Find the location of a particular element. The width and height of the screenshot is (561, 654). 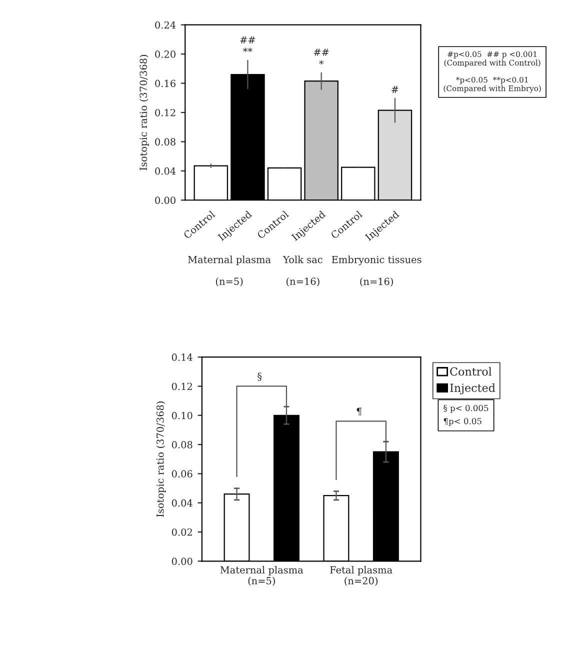

y-tick-label: 0.16 is located at coordinates (165, 84).